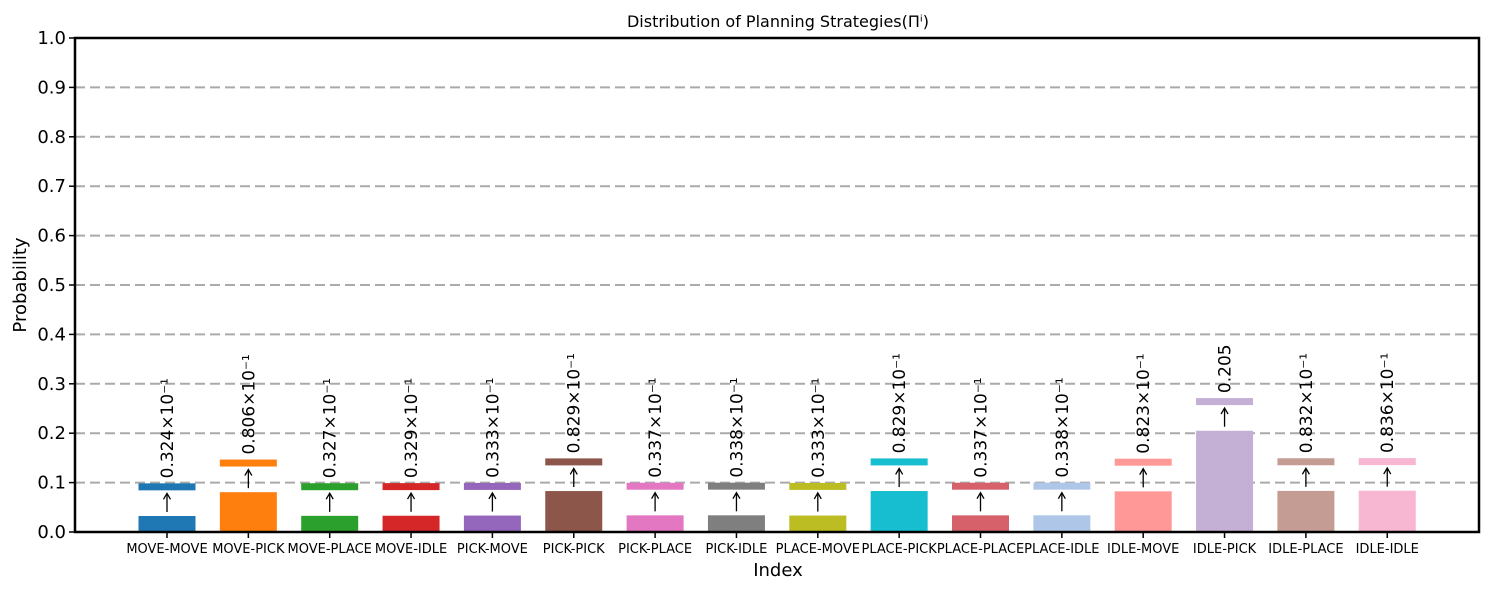 The height and width of the screenshot is (590, 1489). I want to click on bar-place-pick, so click(899, 511).